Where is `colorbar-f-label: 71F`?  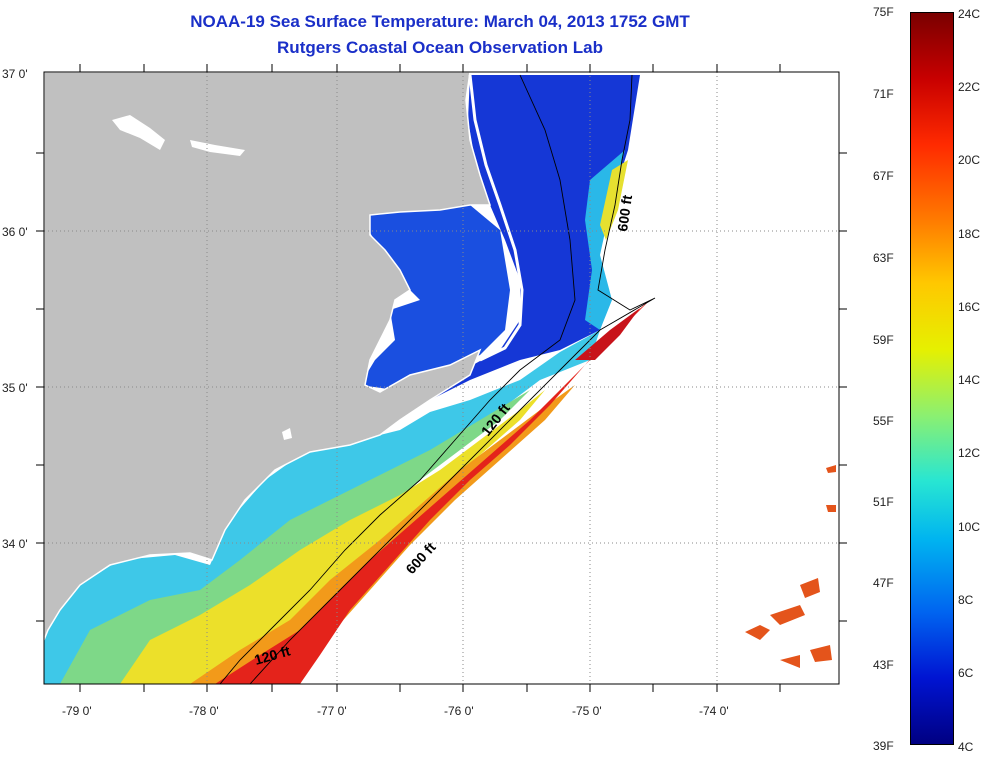 colorbar-f-label: 71F is located at coordinates (883, 94).